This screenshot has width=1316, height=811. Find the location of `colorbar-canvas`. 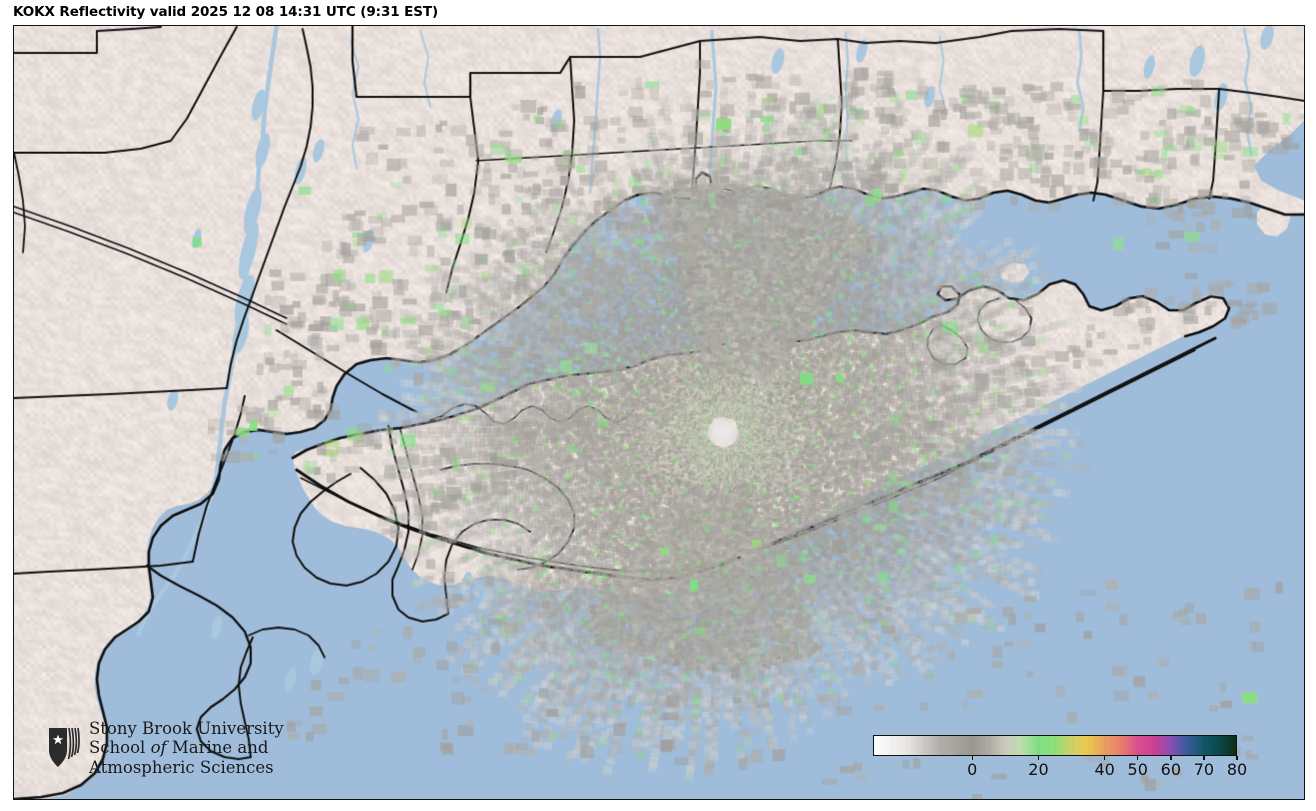

colorbar-canvas is located at coordinates (1055, 745).